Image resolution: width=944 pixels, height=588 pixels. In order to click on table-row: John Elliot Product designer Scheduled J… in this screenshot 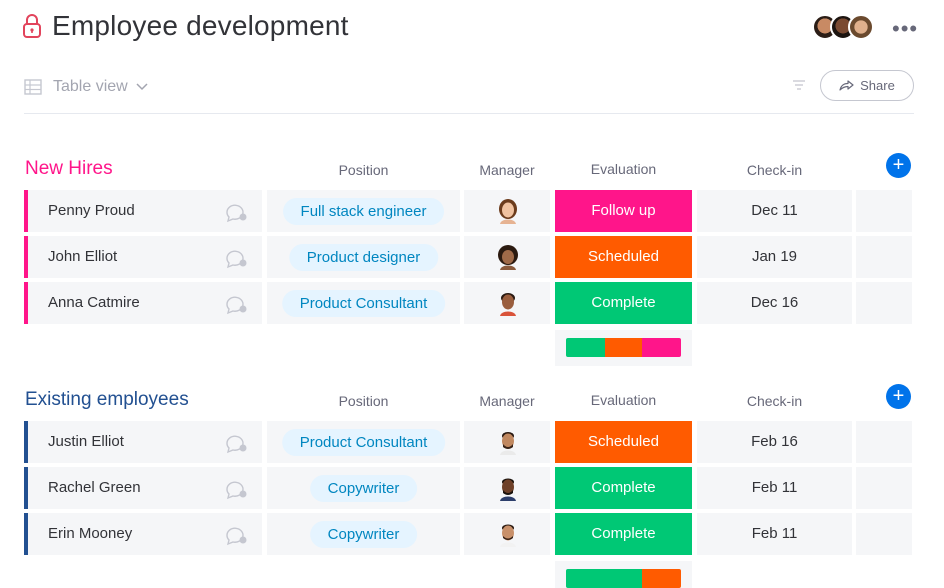, I will do `click(469, 257)`.